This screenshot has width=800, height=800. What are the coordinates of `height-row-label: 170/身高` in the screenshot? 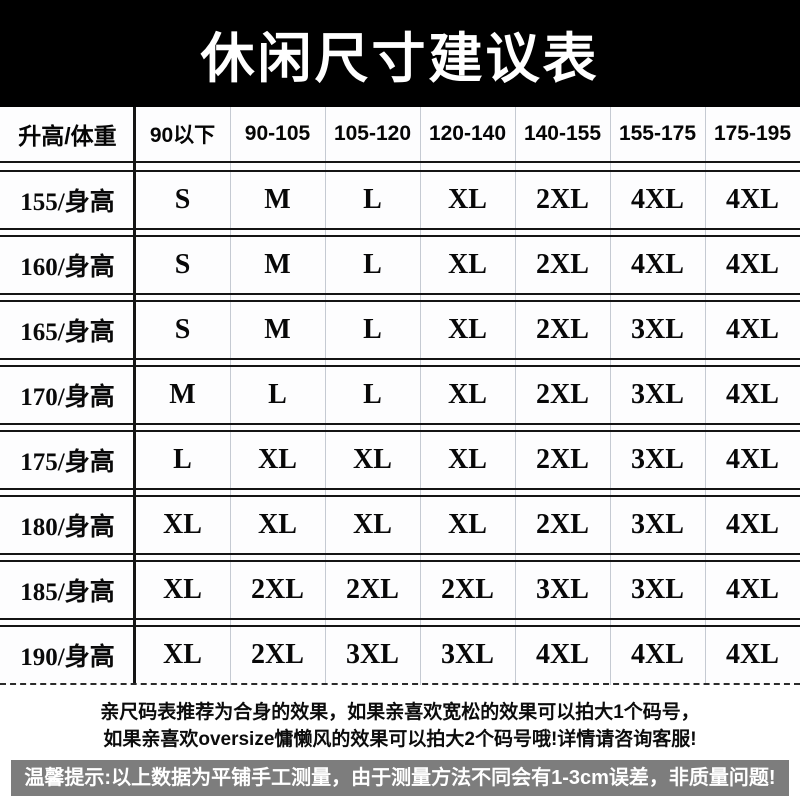 It's located at (67, 397).